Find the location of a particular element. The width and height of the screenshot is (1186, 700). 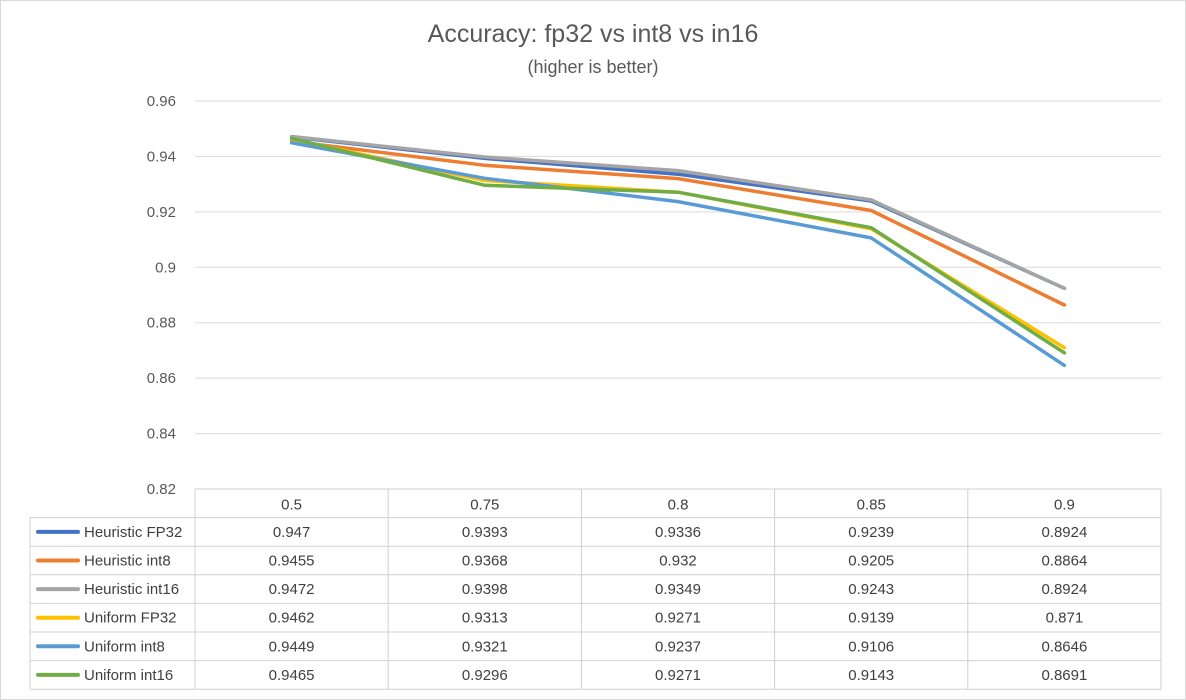

x-category-label: 0.75 is located at coordinates (484, 504).